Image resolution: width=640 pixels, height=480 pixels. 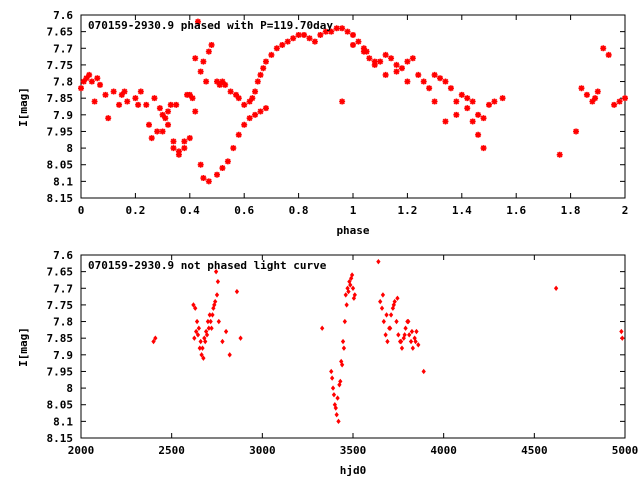 I want to click on x-tick-label: 0.8, so click(x=299, y=210).